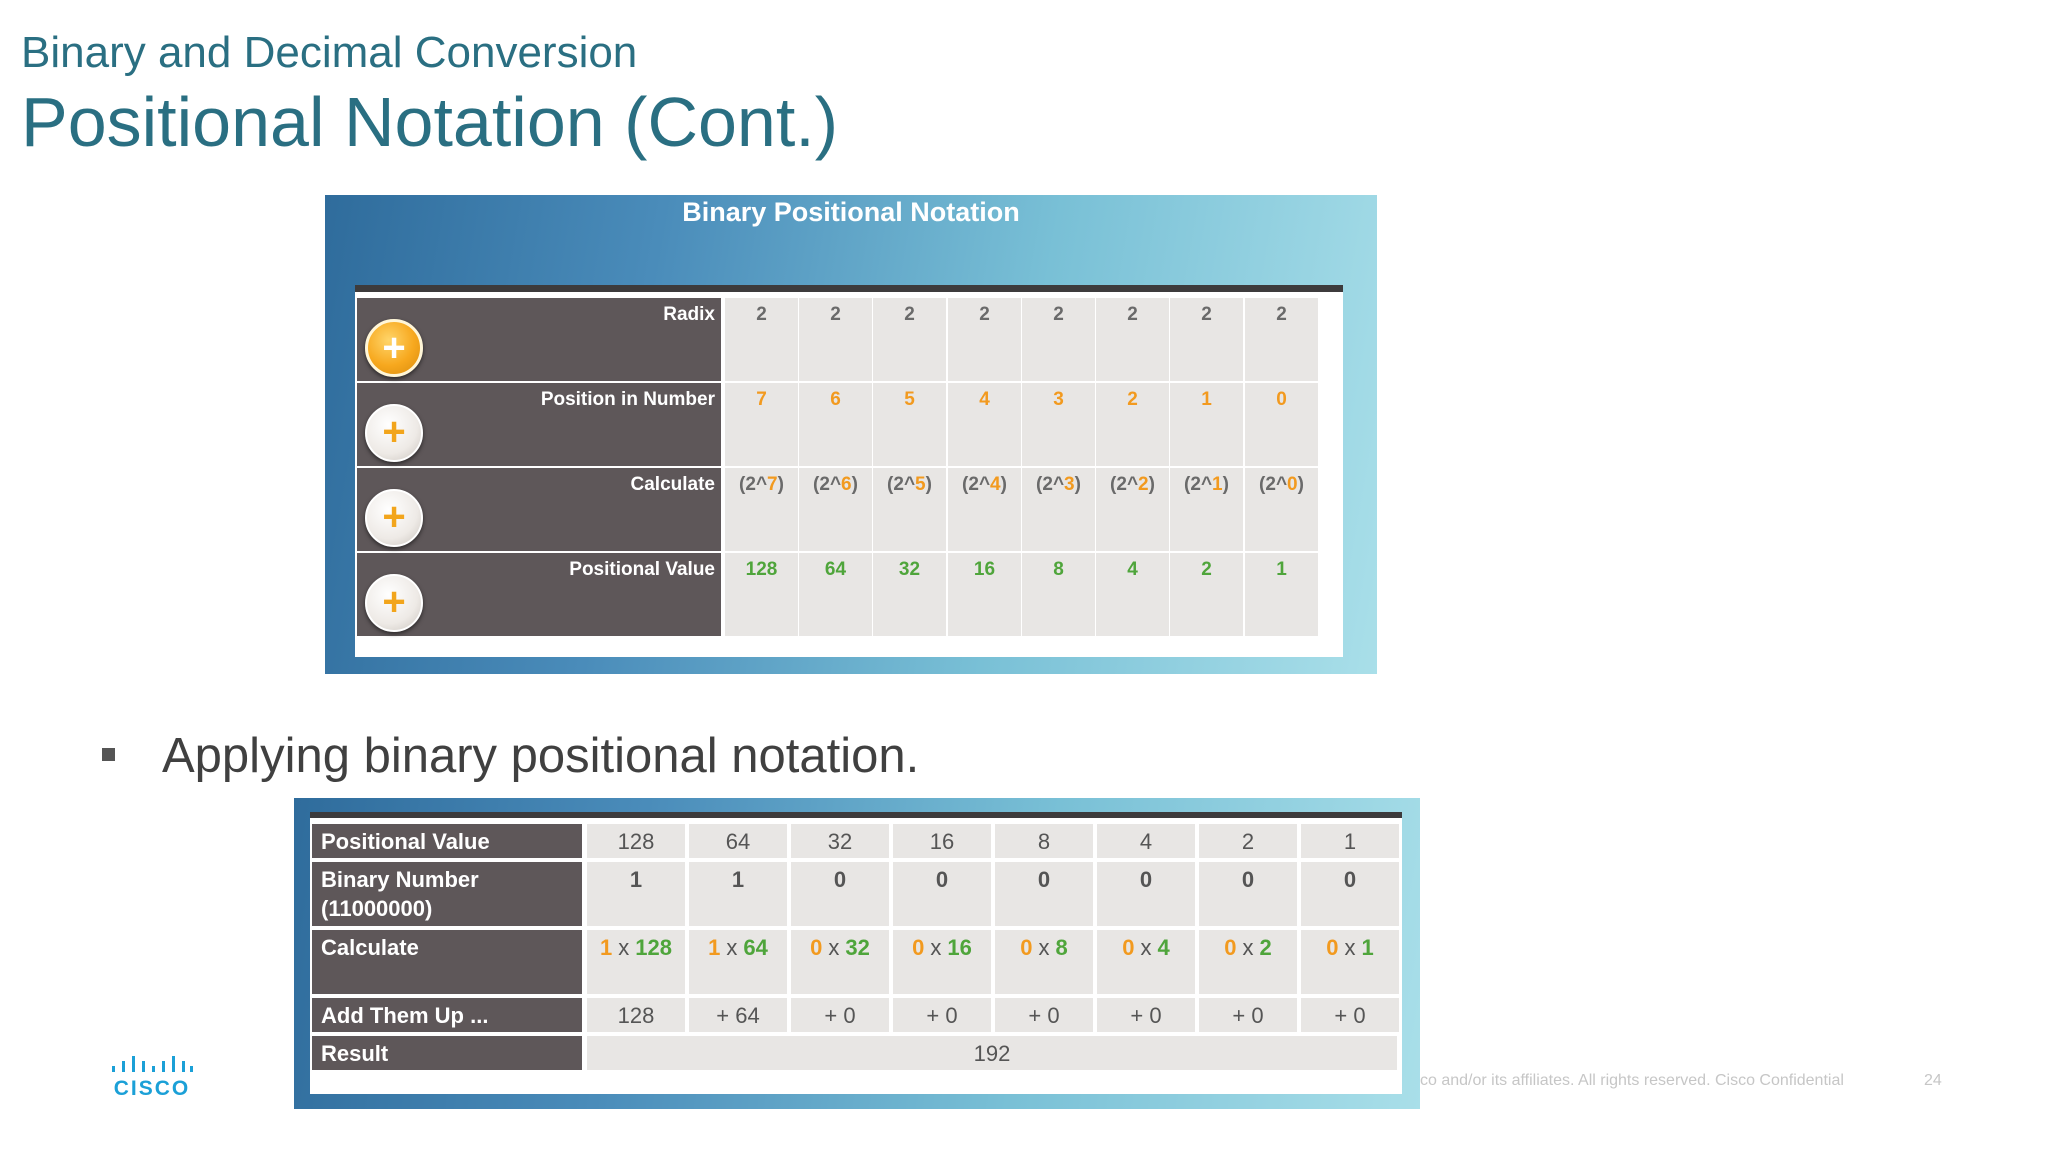 The height and width of the screenshot is (1152, 2048). I want to click on table-cell: 1 x 128, so click(636, 962).